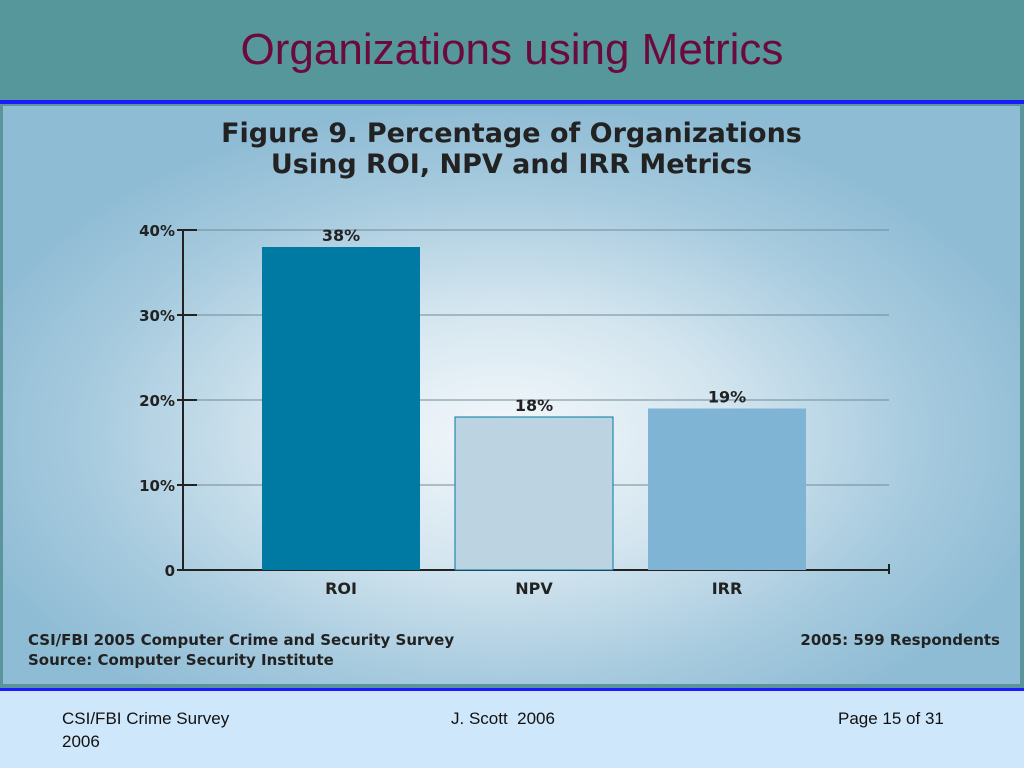 Image resolution: width=1024 pixels, height=768 pixels. What do you see at coordinates (511, 164) in the screenshot?
I see `figure-title-line-2: Using ROI, NPV and IRR Metrics` at bounding box center [511, 164].